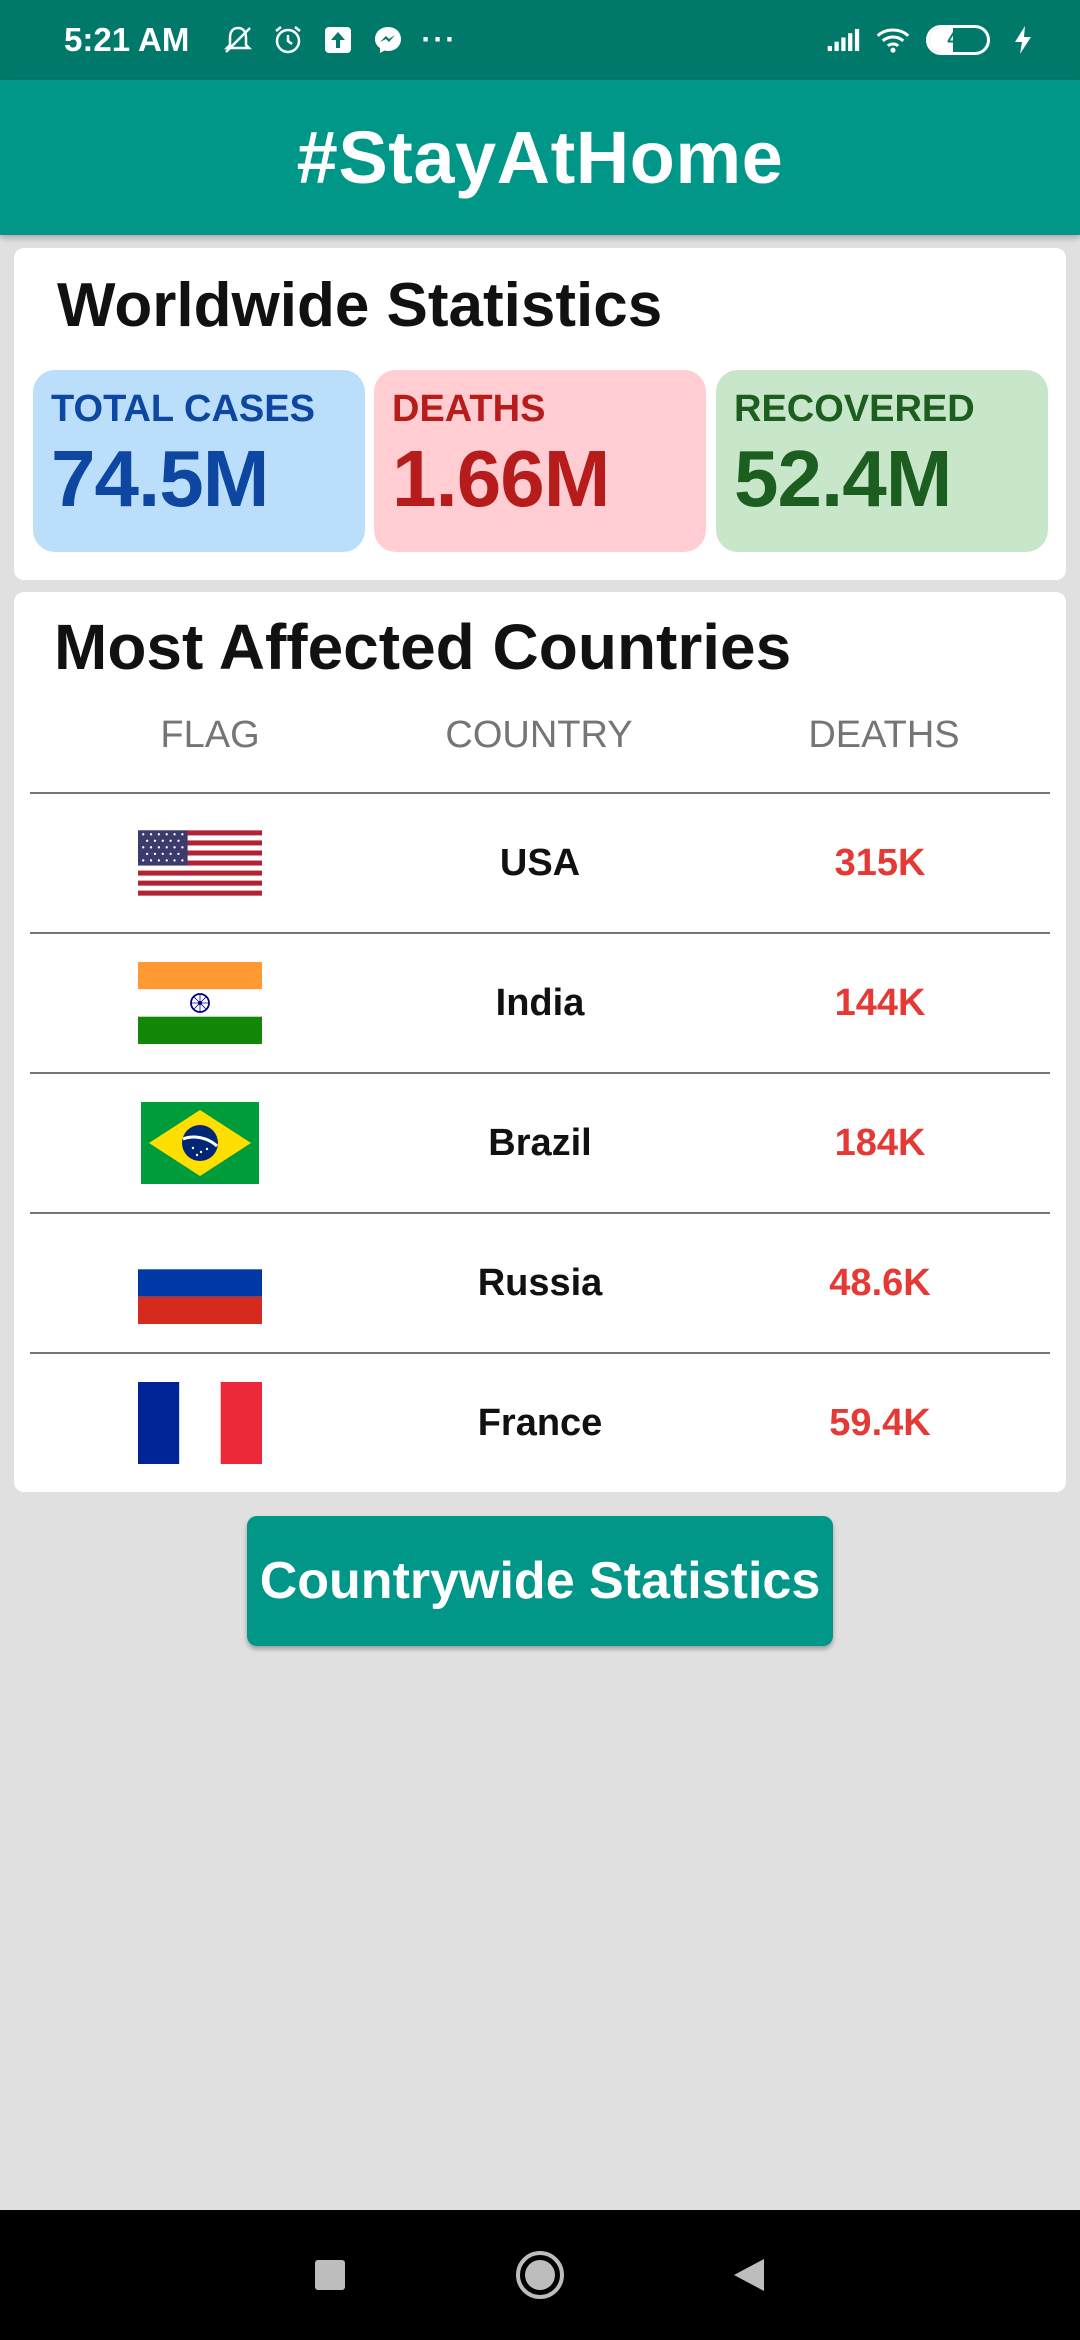 The image size is (1080, 2340). What do you see at coordinates (880, 1422) in the screenshot?
I see `country-deaths: 59.4K` at bounding box center [880, 1422].